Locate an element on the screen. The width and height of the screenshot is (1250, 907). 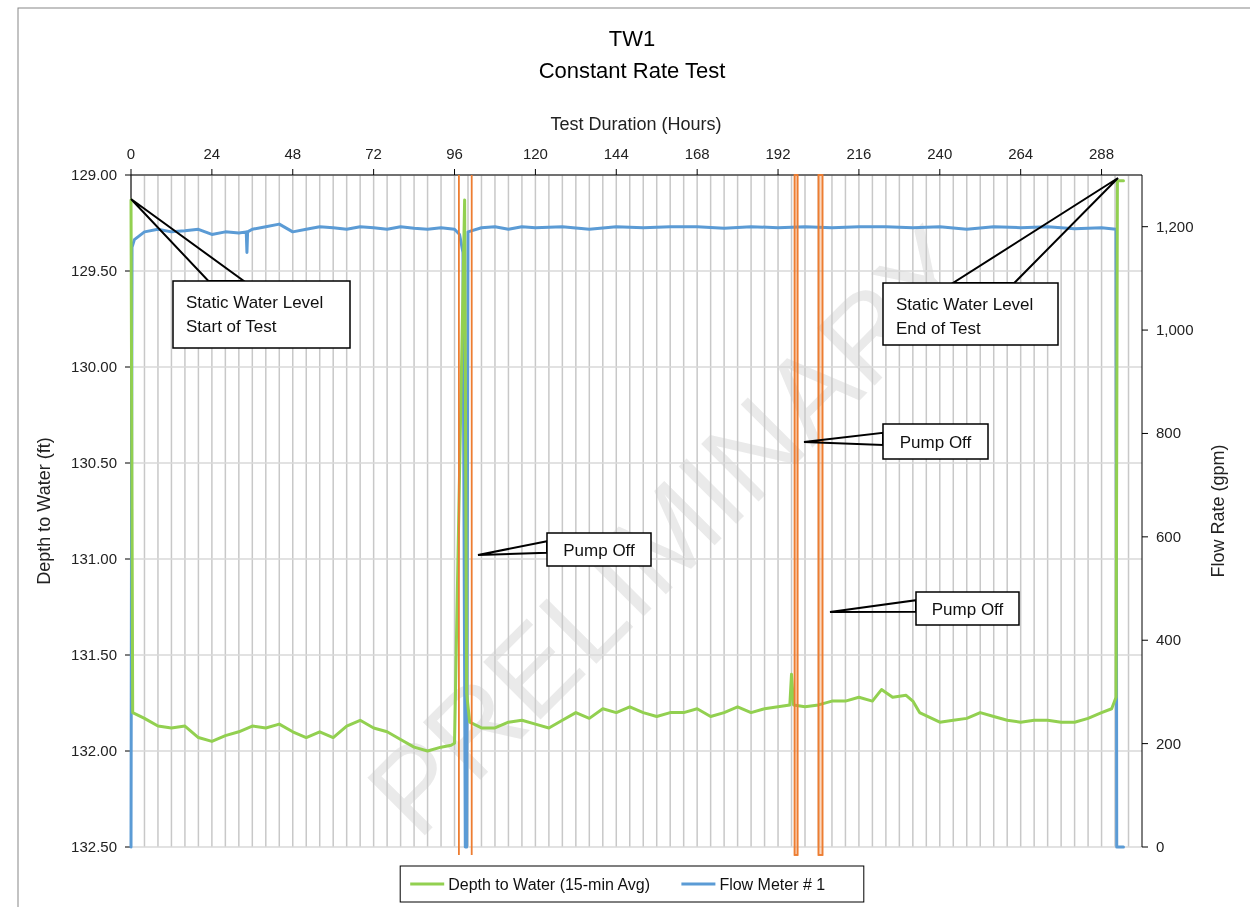
y-tick-label: 131.50 is located at coordinates (94, 654).